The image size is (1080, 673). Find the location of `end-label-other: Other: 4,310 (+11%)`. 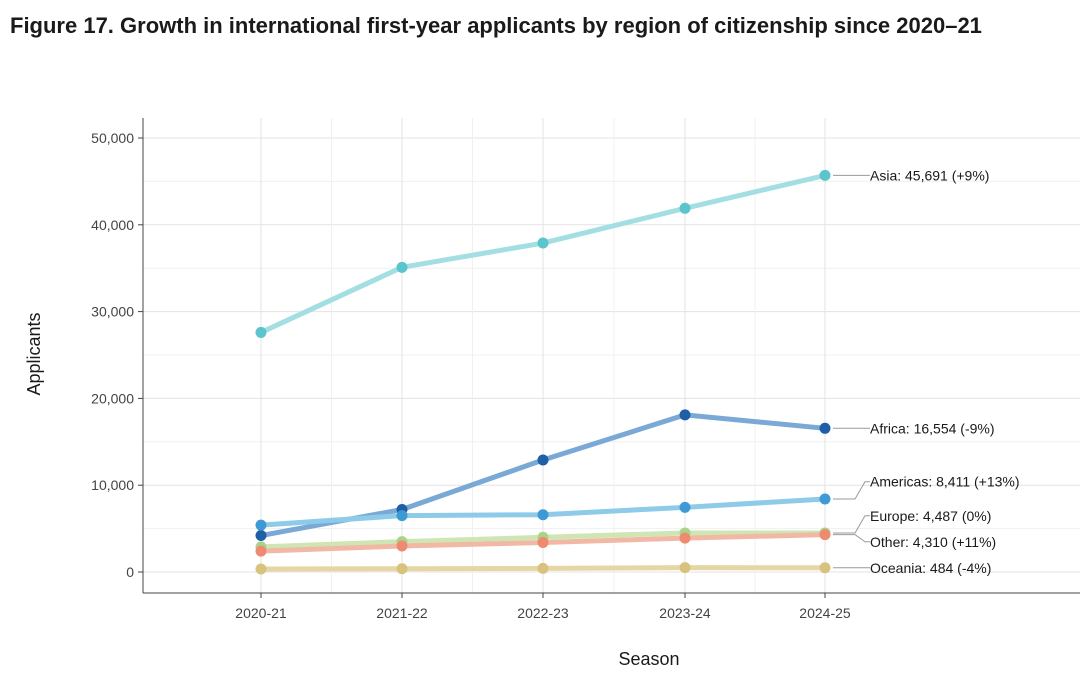

end-label-other: Other: 4,310 (+11%) is located at coordinates (933, 542).